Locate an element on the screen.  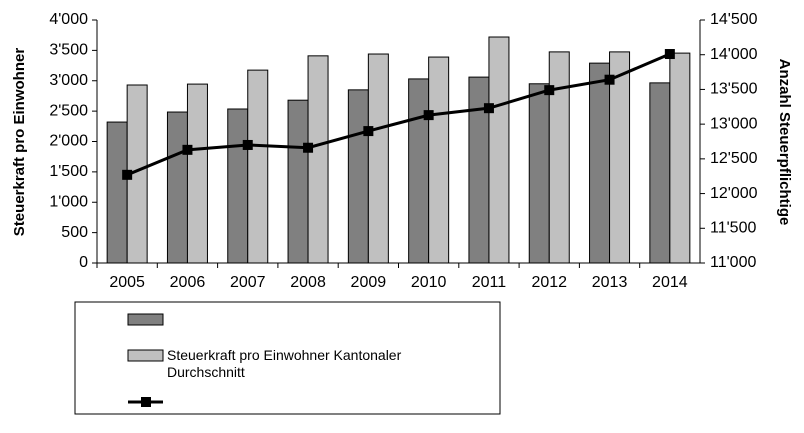
x-tick-label: 2012 is located at coordinates (549, 282).